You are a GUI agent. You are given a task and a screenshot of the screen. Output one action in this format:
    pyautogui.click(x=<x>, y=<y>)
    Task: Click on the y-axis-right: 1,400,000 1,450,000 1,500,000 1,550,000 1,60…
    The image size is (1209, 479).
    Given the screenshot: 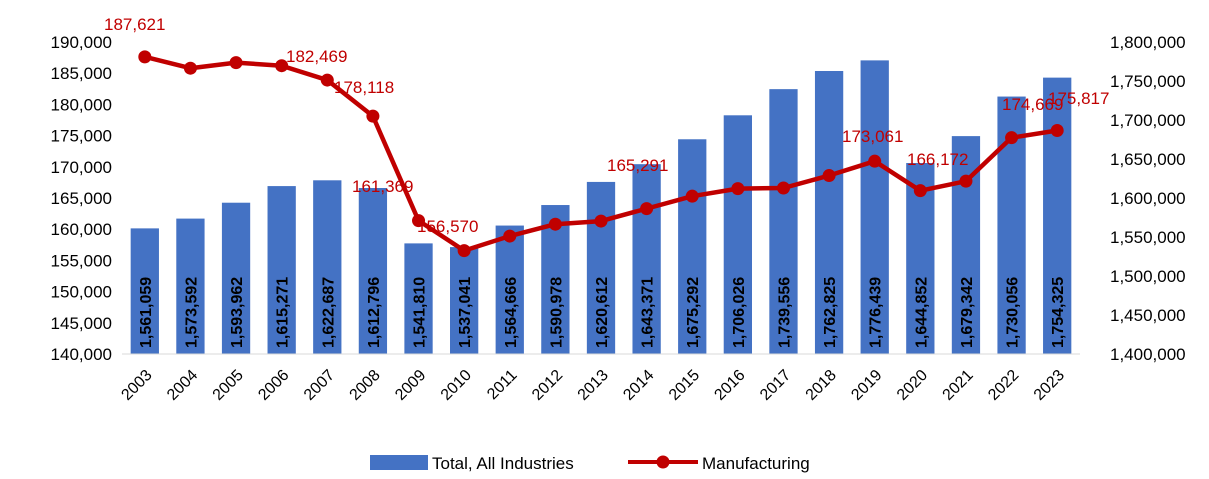 What is the action you would take?
    pyautogui.click(x=1148, y=198)
    